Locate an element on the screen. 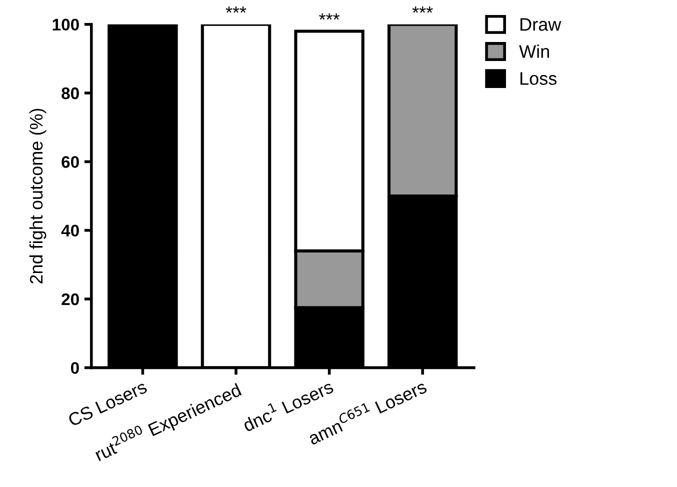  y-tick-label: 40 is located at coordinates (70, 230).